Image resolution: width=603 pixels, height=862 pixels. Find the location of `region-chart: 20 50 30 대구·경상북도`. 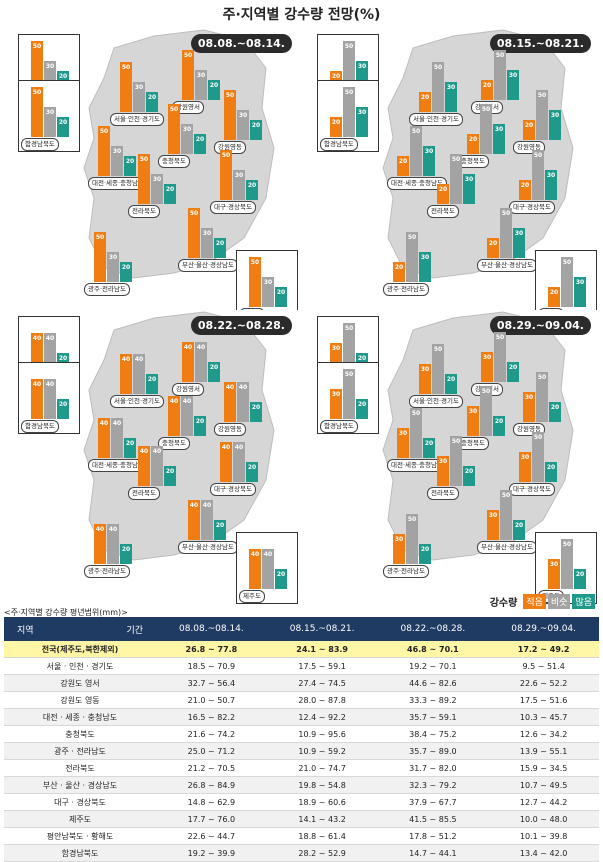

region-chart: 20 50 30 대구·경상북도 is located at coordinates (543, 175).